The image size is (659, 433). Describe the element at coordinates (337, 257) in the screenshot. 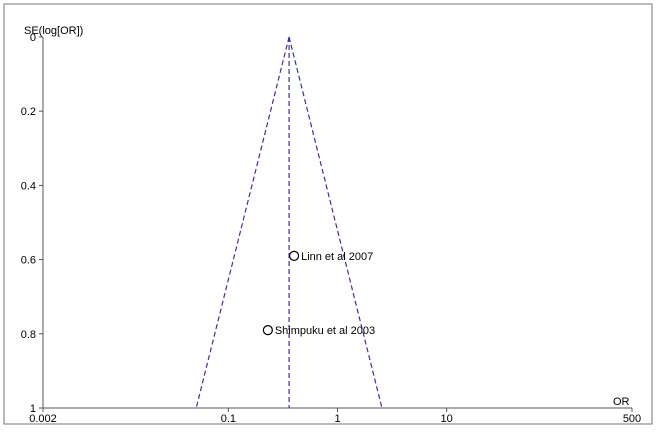

I see `study-label: Linn et al 2007` at that location.